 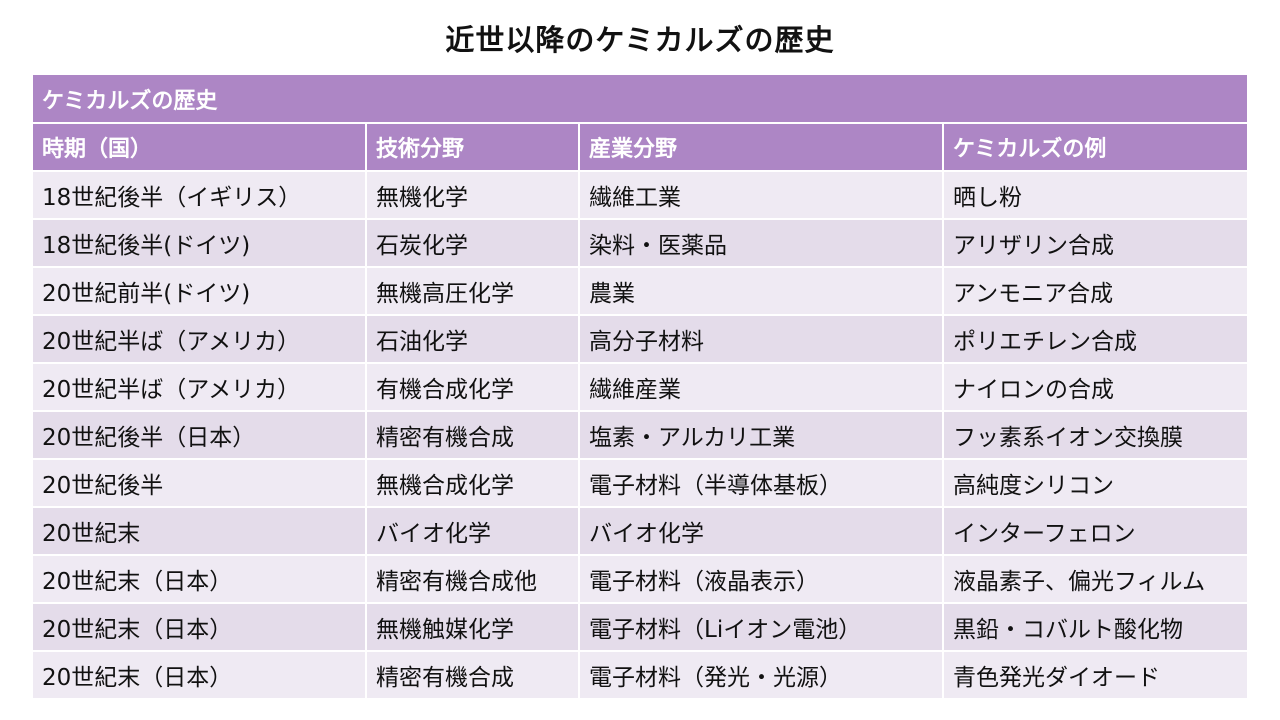 What do you see at coordinates (1095, 579) in the screenshot?
I see `cell-chemical-example: 液晶素子、偏光フィルム` at bounding box center [1095, 579].